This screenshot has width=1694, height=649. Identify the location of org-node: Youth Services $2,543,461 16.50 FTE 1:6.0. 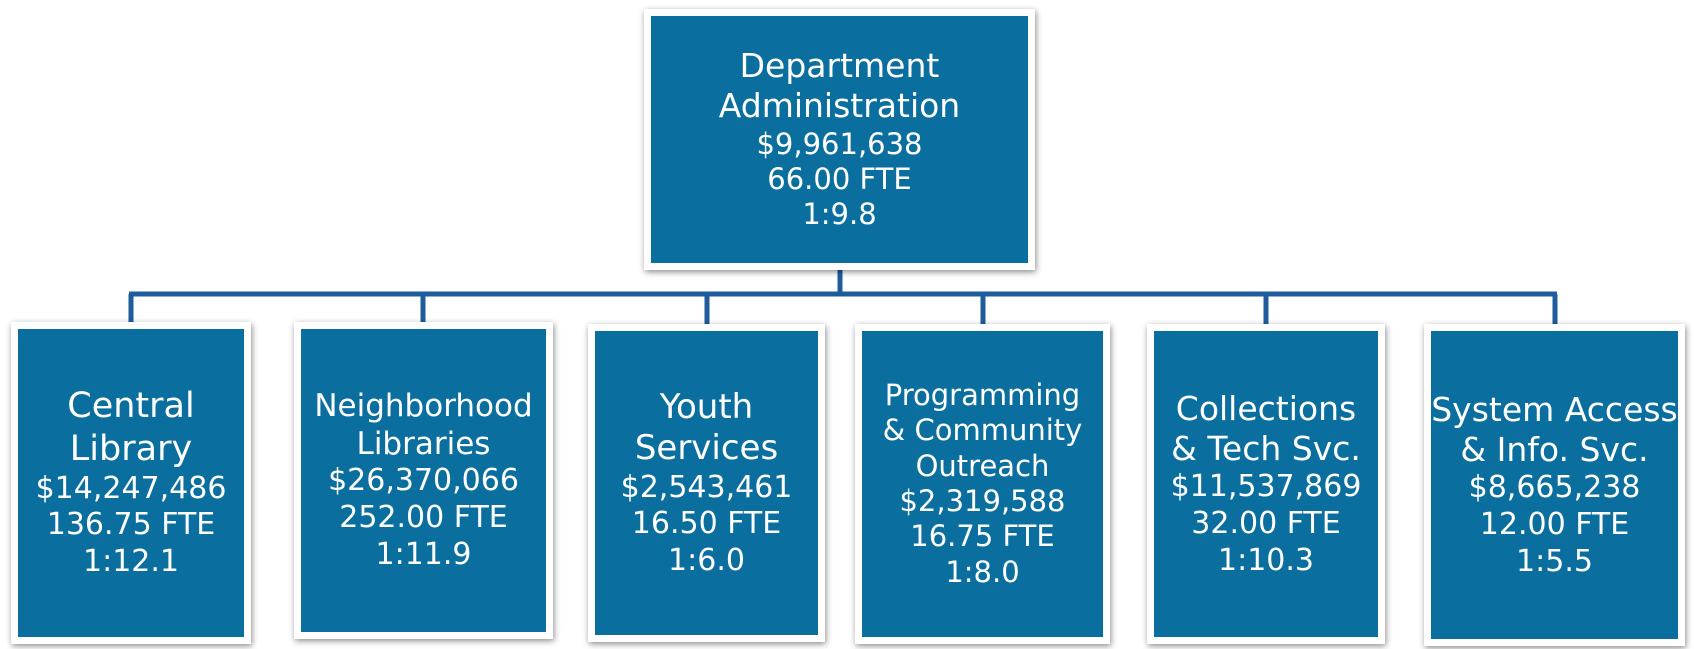
(706, 483).